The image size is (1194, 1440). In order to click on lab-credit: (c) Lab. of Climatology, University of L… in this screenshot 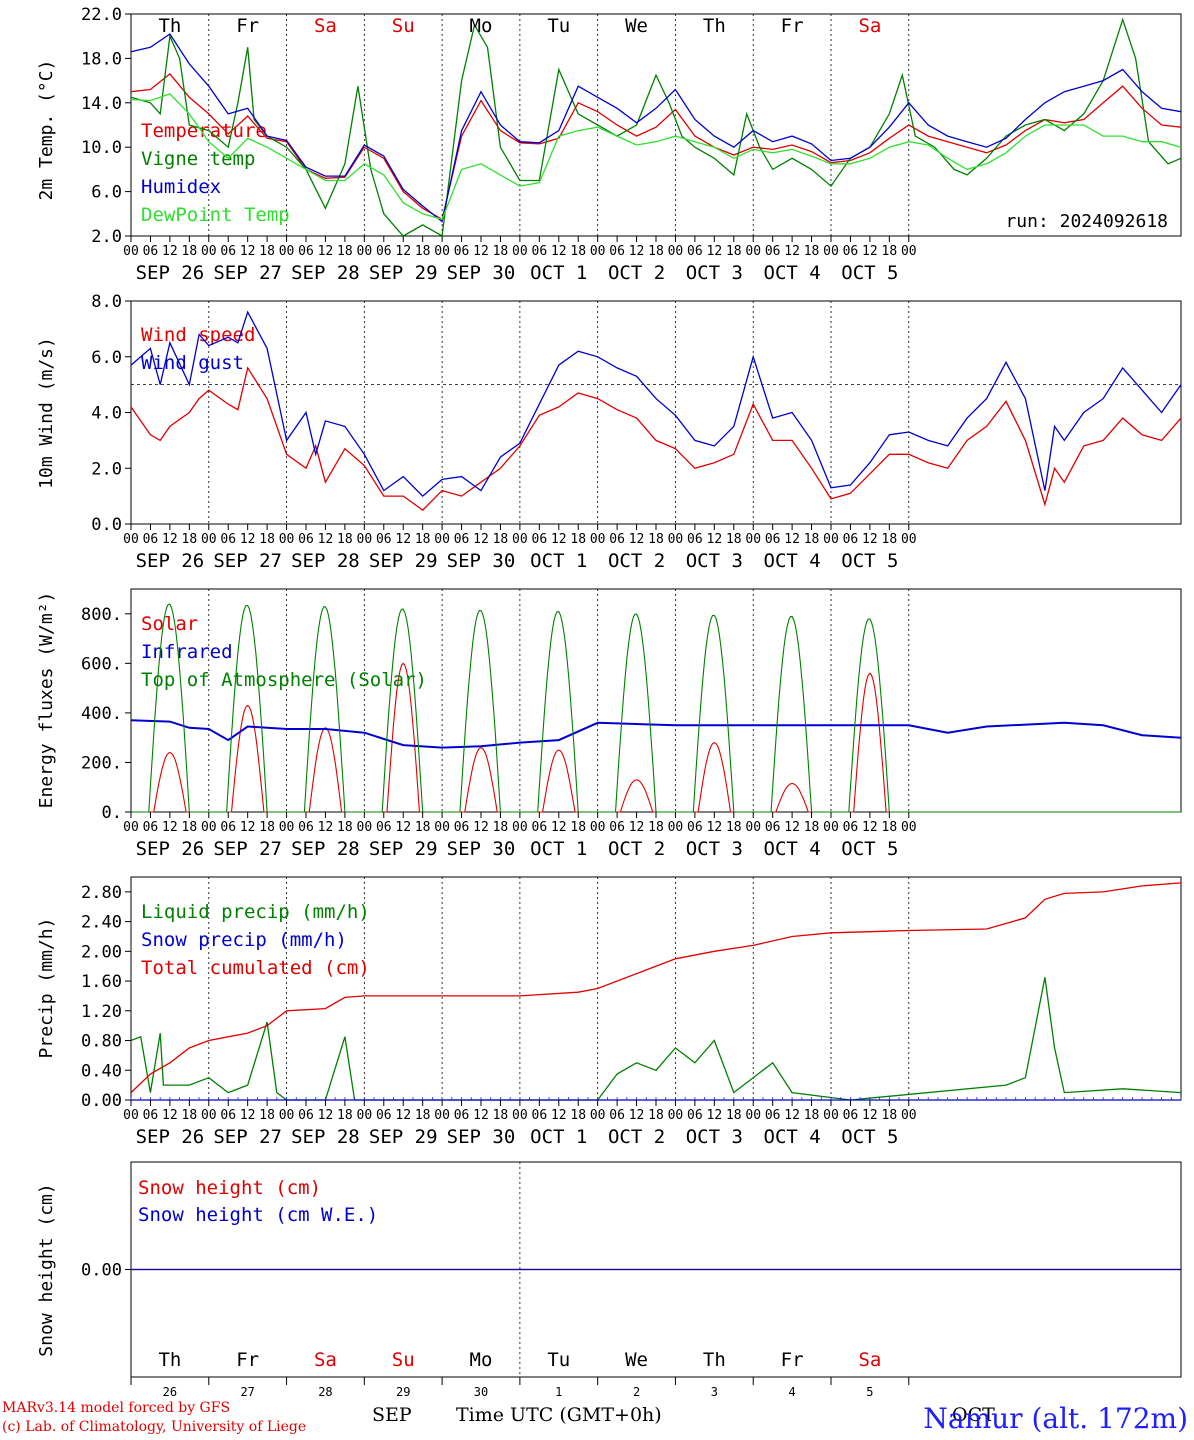, I will do `click(154, 1427)`.